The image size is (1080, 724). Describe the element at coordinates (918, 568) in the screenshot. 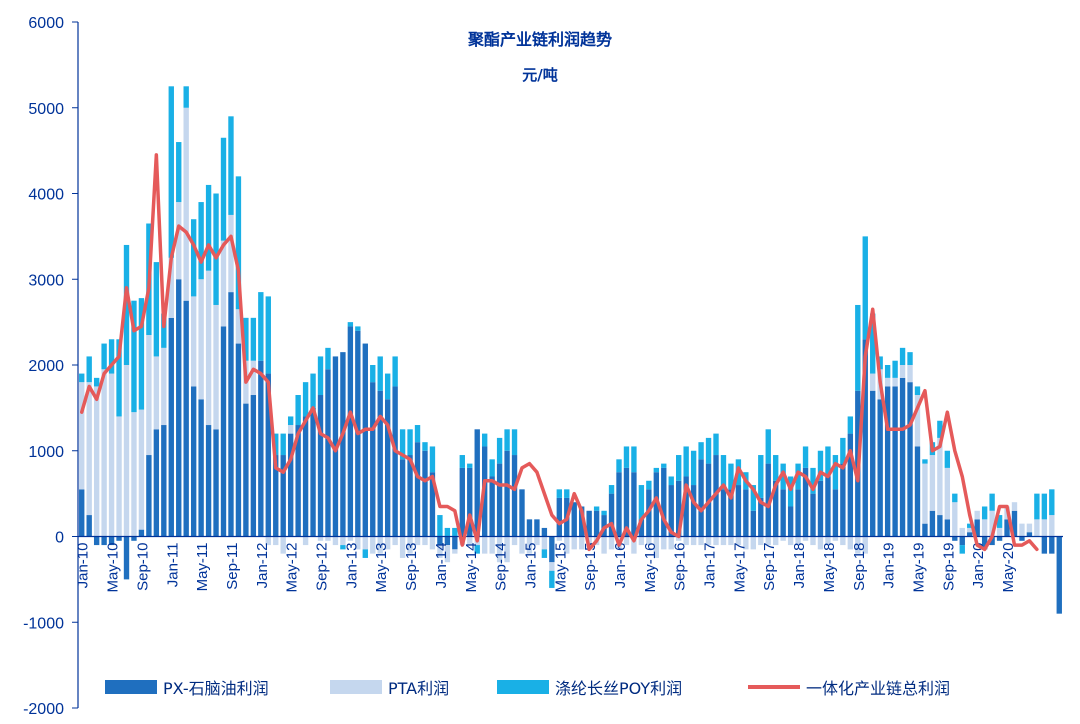

I see `x-tick-label: May-19` at that location.